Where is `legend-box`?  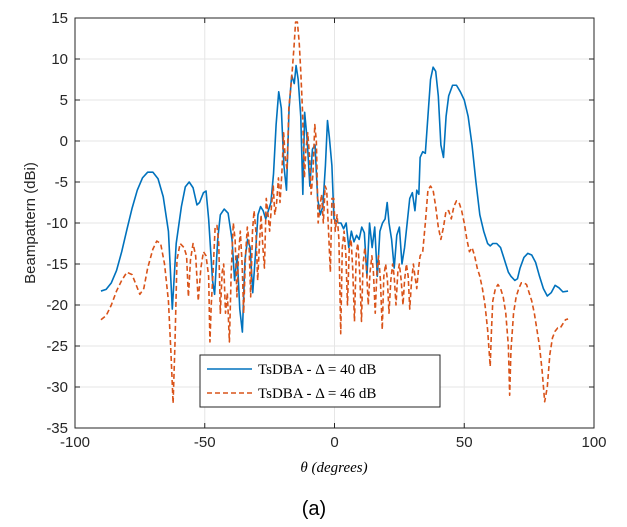
legend-box is located at coordinates (320, 381).